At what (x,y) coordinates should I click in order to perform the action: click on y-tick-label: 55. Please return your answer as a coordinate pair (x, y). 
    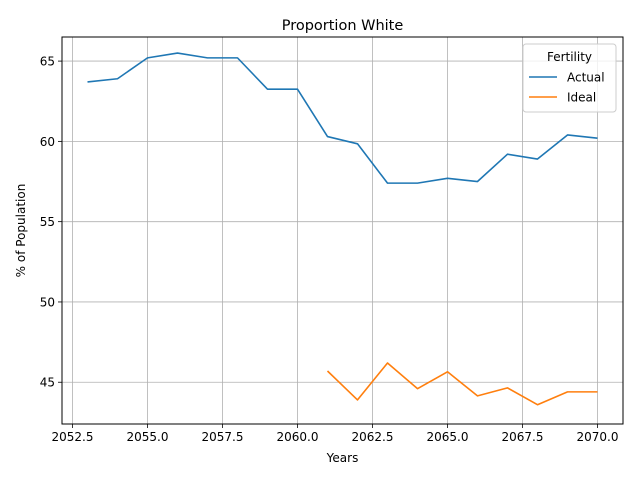
    Looking at the image, I should click on (47, 222).